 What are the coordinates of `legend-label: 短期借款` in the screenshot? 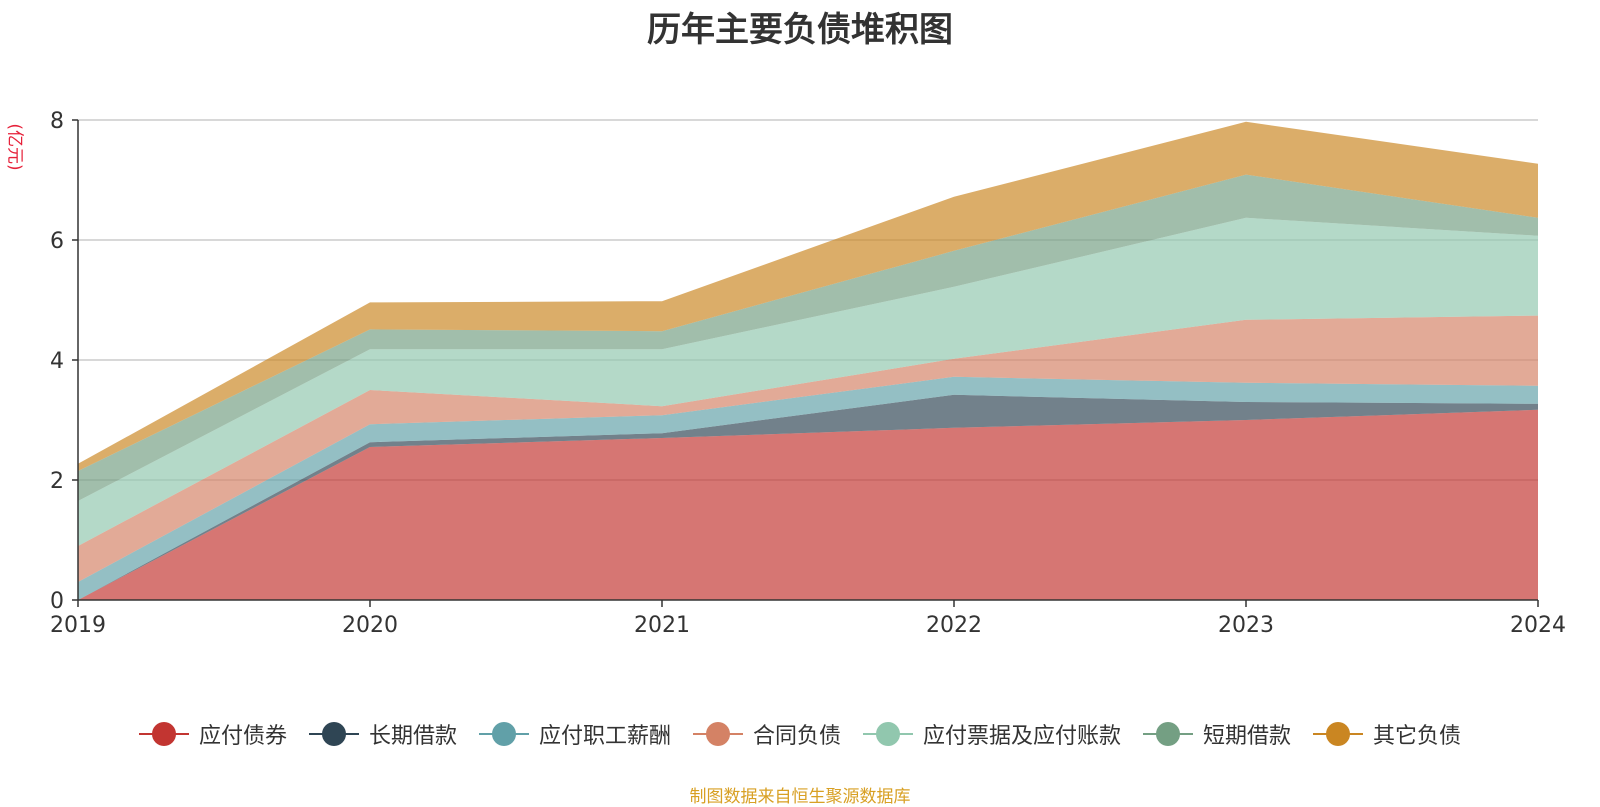 It's located at (1247, 736).